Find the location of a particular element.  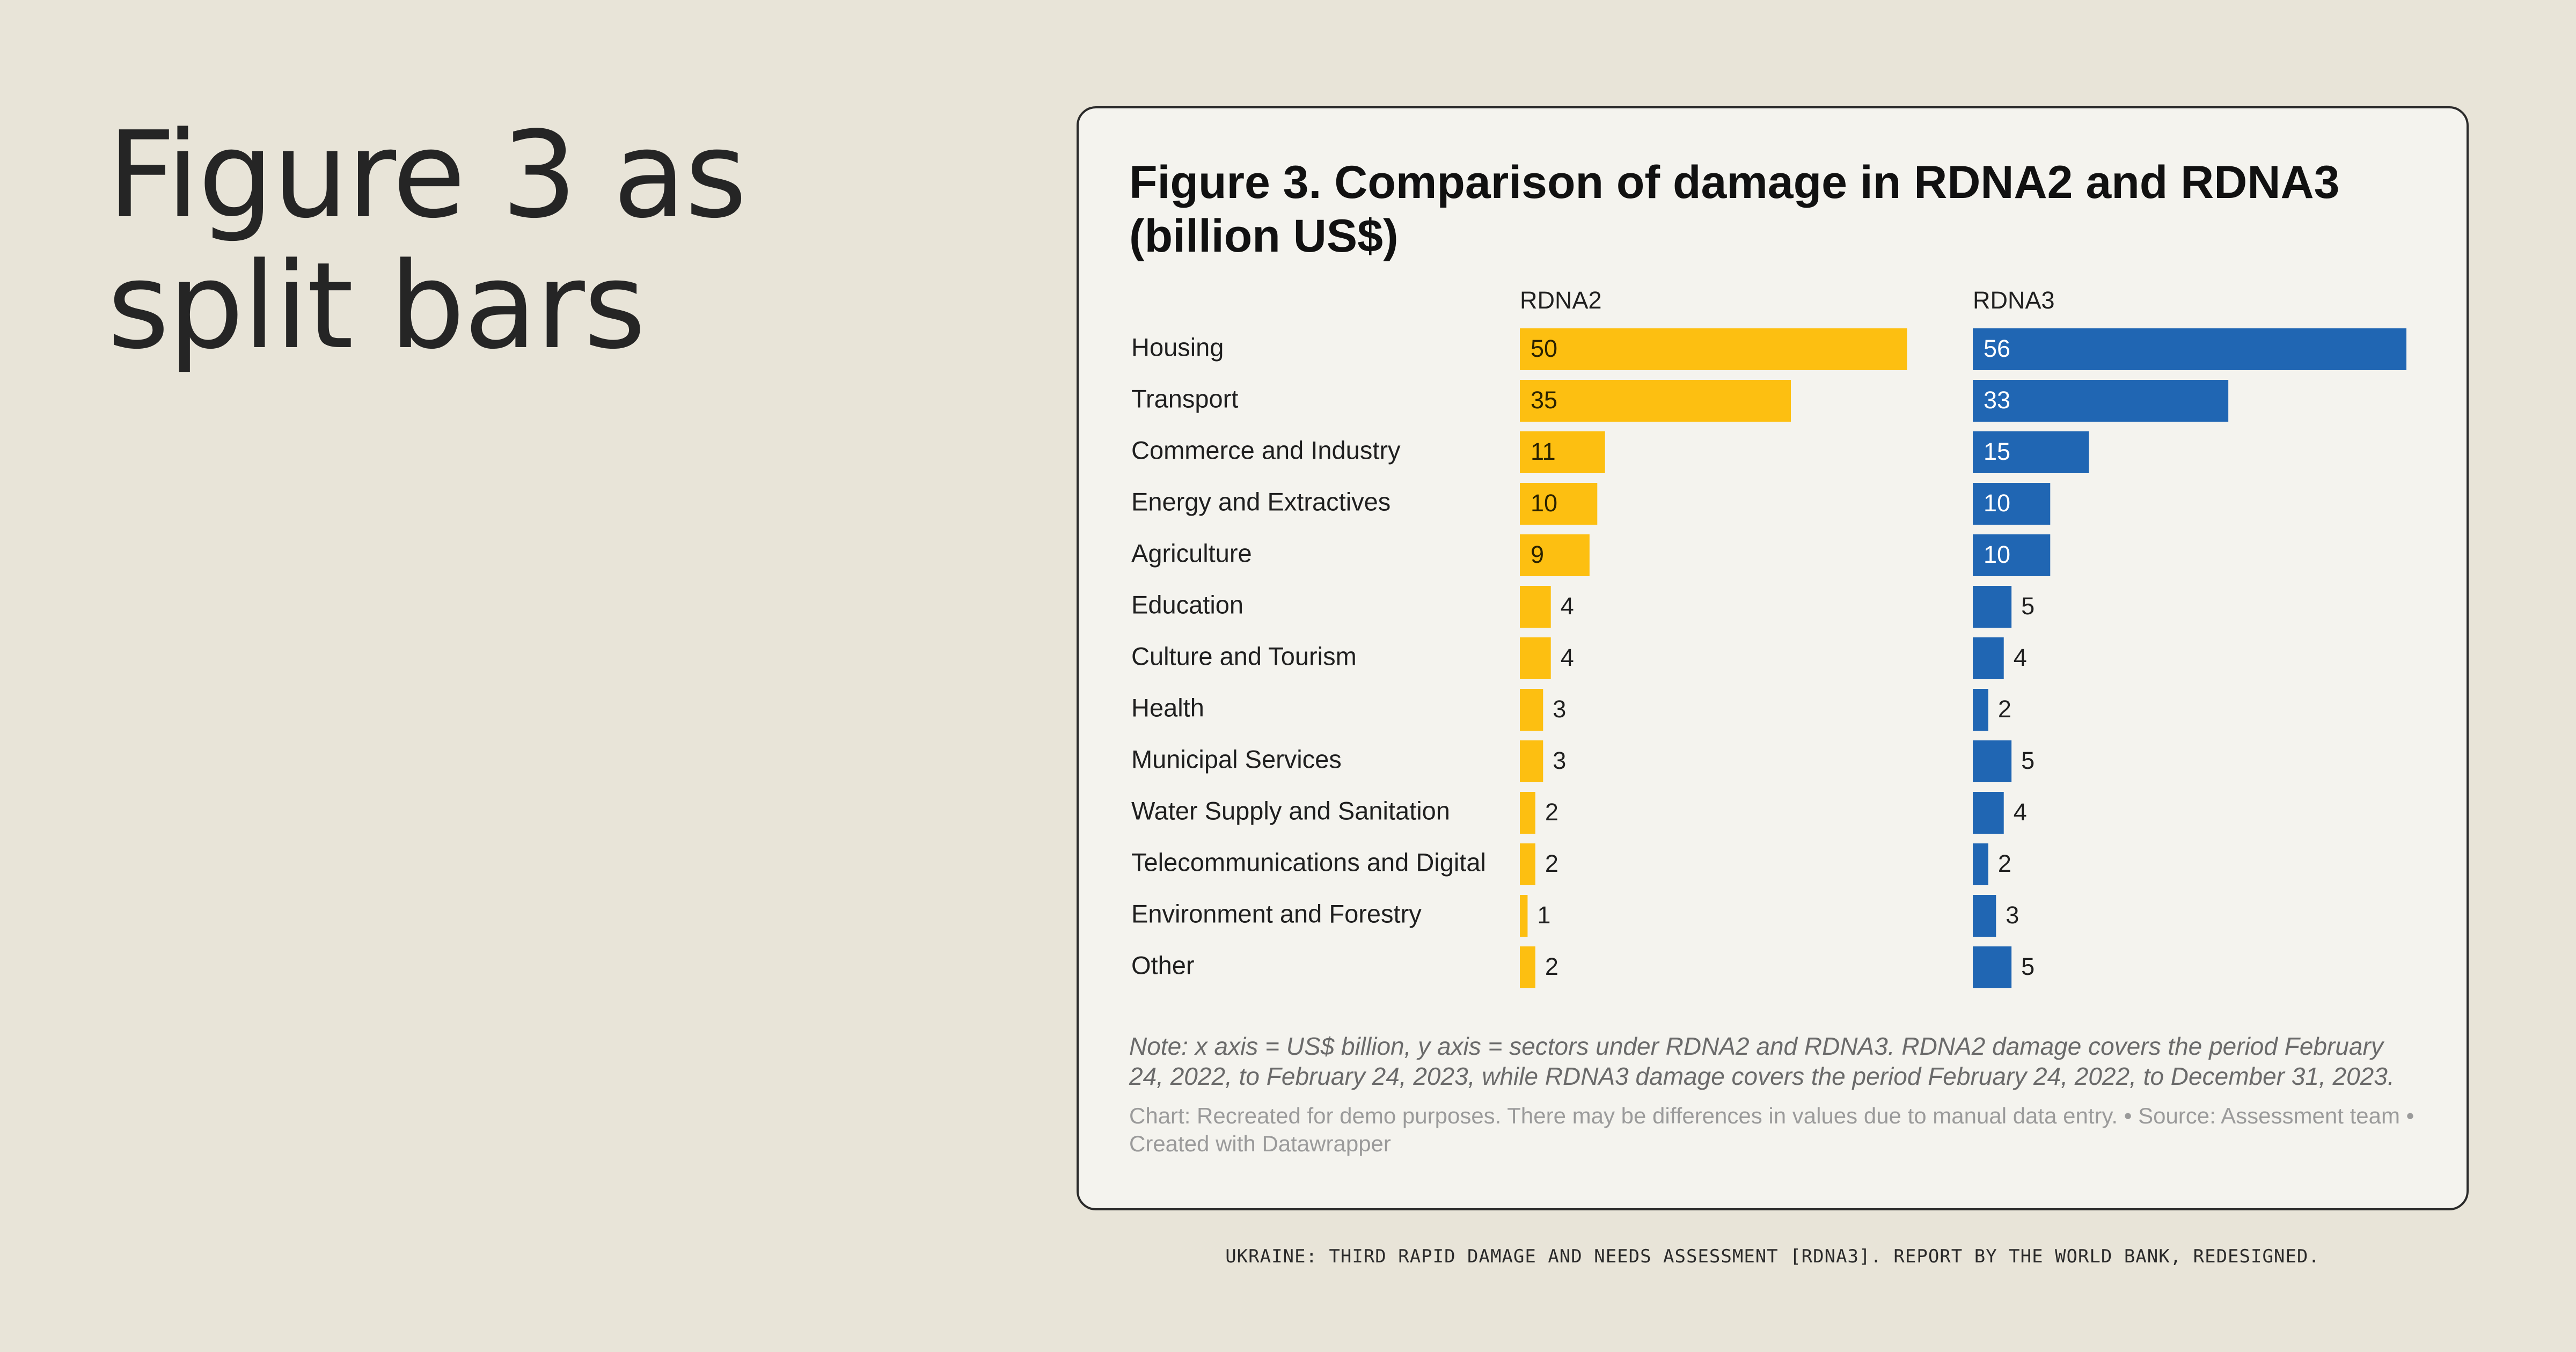

value-label-rdna3-municipal-services: 5 is located at coordinates (2028, 760).